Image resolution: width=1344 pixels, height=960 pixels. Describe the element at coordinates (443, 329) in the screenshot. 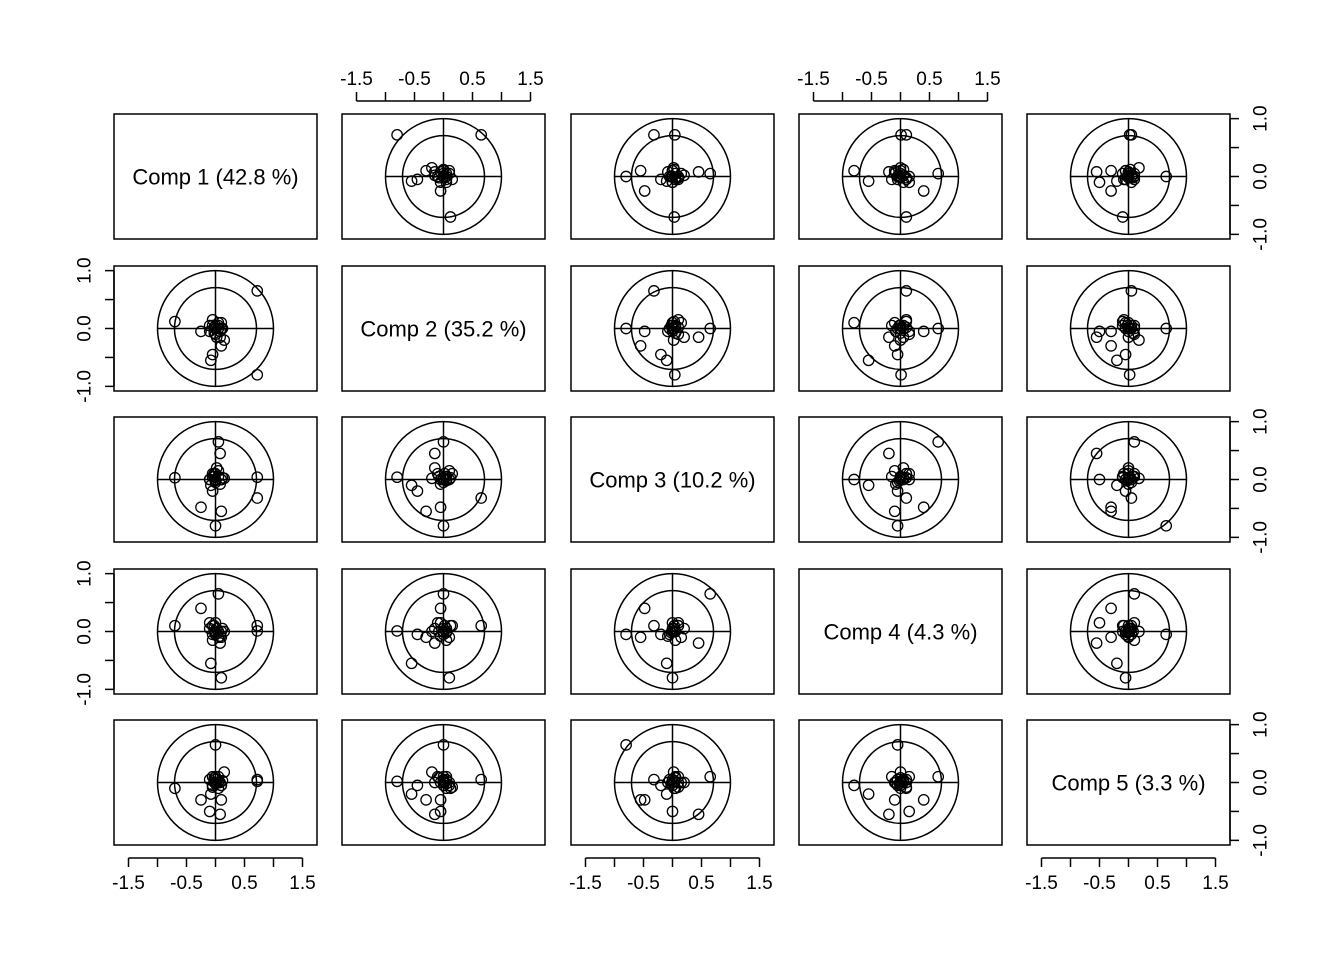

I see `component-label: Comp 2 (35.2 %)` at that location.